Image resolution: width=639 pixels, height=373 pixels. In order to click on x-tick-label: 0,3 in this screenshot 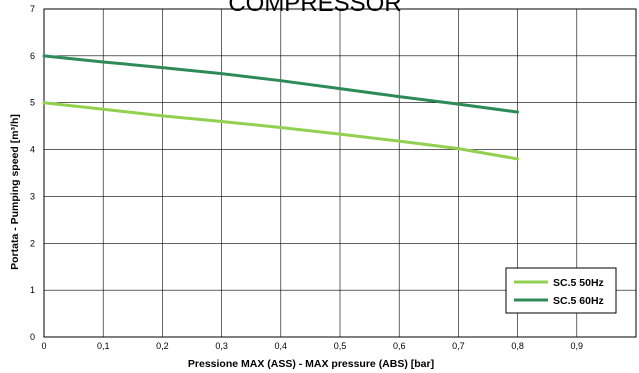, I will do `click(221, 346)`.